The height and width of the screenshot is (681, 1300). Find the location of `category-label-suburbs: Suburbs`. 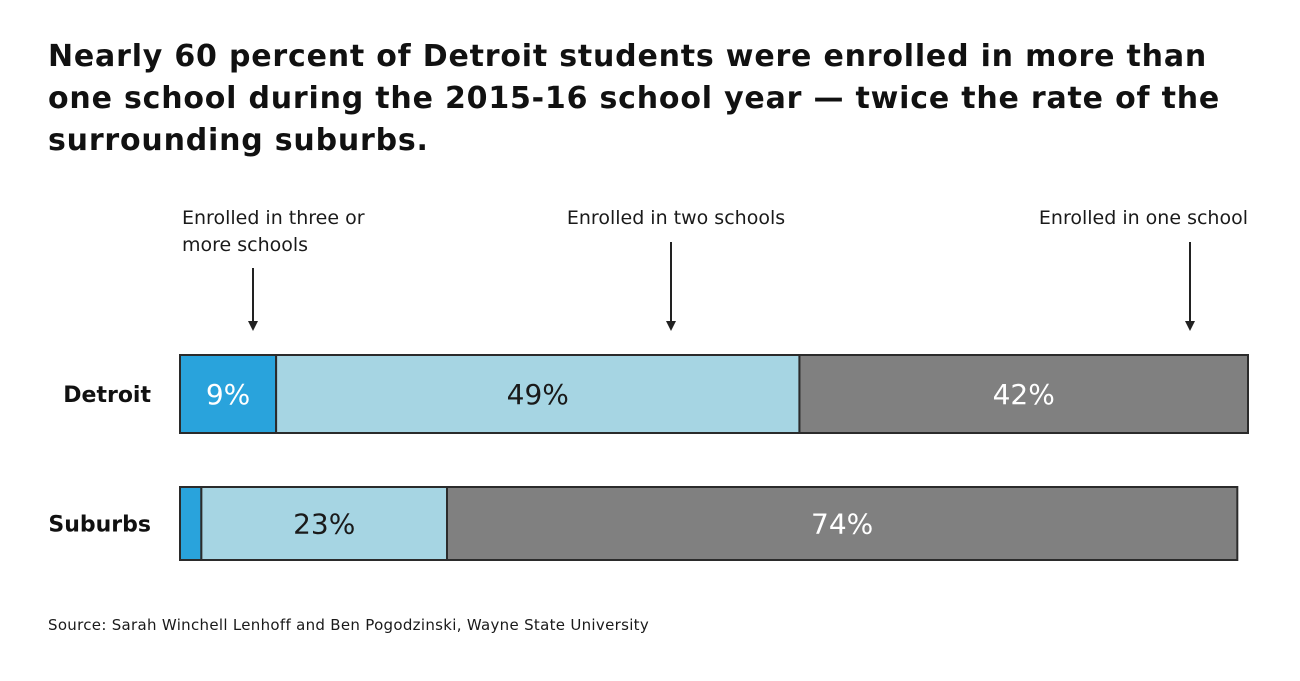

category-label-suburbs: Suburbs is located at coordinates (99, 525).